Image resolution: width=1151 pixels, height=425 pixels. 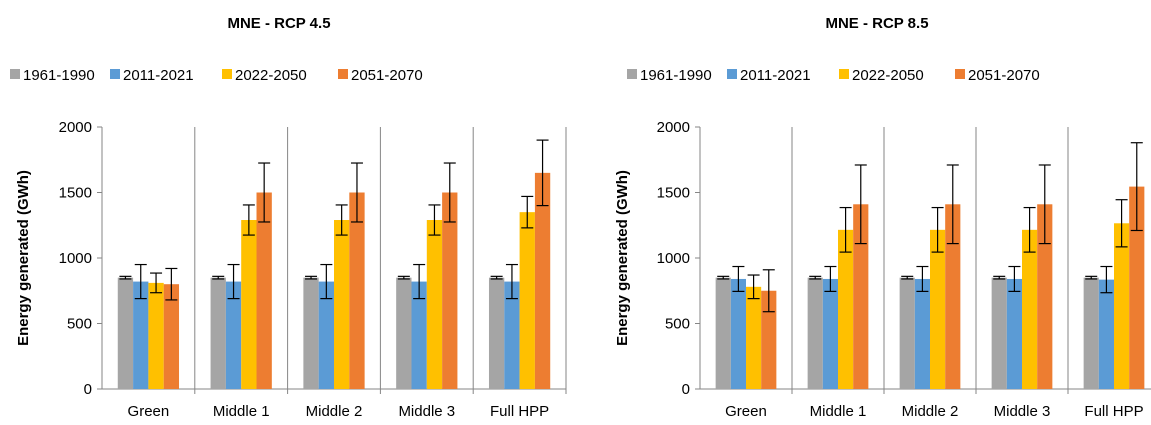 I want to click on x-tick-label: Middle 2, so click(x=334, y=411).